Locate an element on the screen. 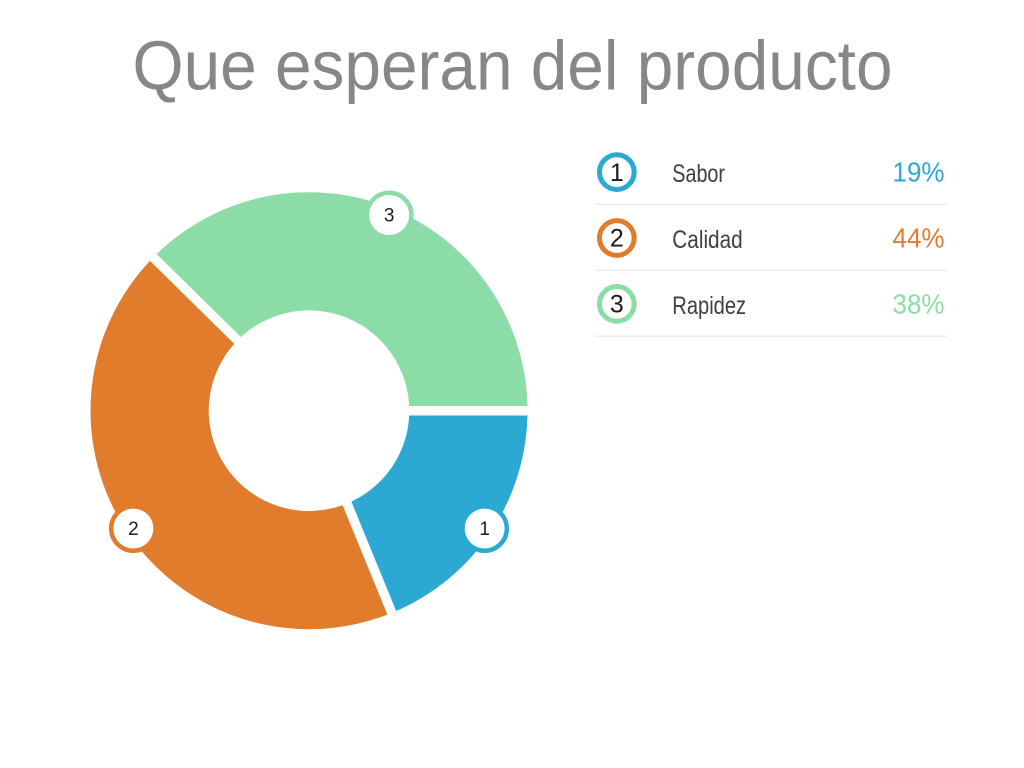  svg-text: Que esperan del producto is located at coordinates (513, 66).